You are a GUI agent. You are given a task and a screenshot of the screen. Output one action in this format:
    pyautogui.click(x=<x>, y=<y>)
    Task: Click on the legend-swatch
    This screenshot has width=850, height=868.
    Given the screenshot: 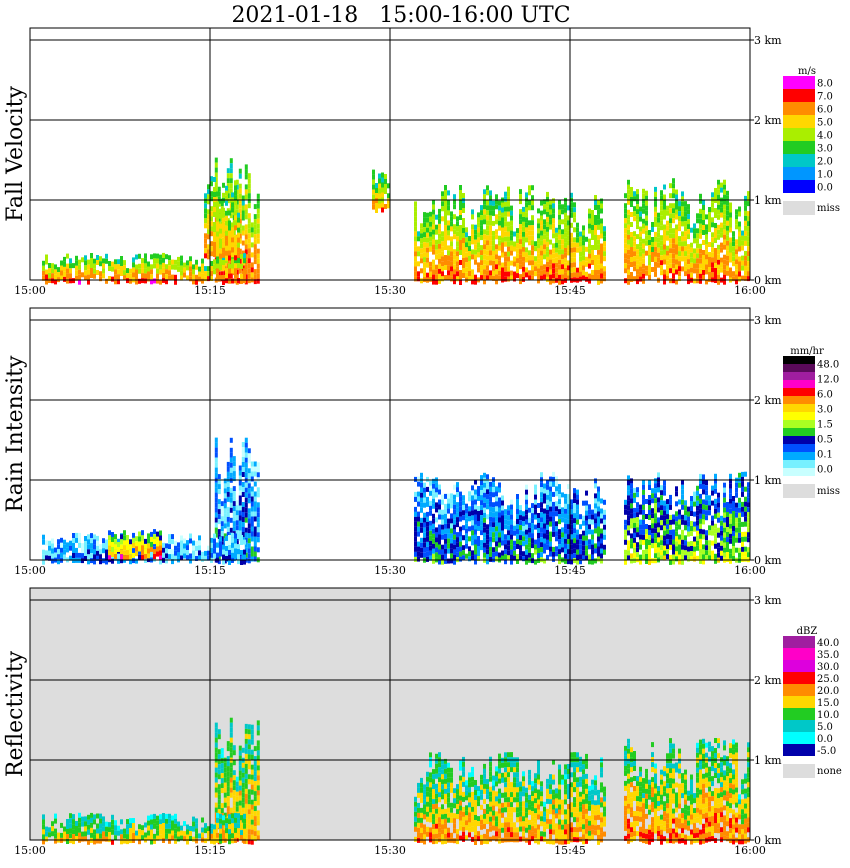 What is the action you would take?
    pyautogui.click(x=799, y=464)
    